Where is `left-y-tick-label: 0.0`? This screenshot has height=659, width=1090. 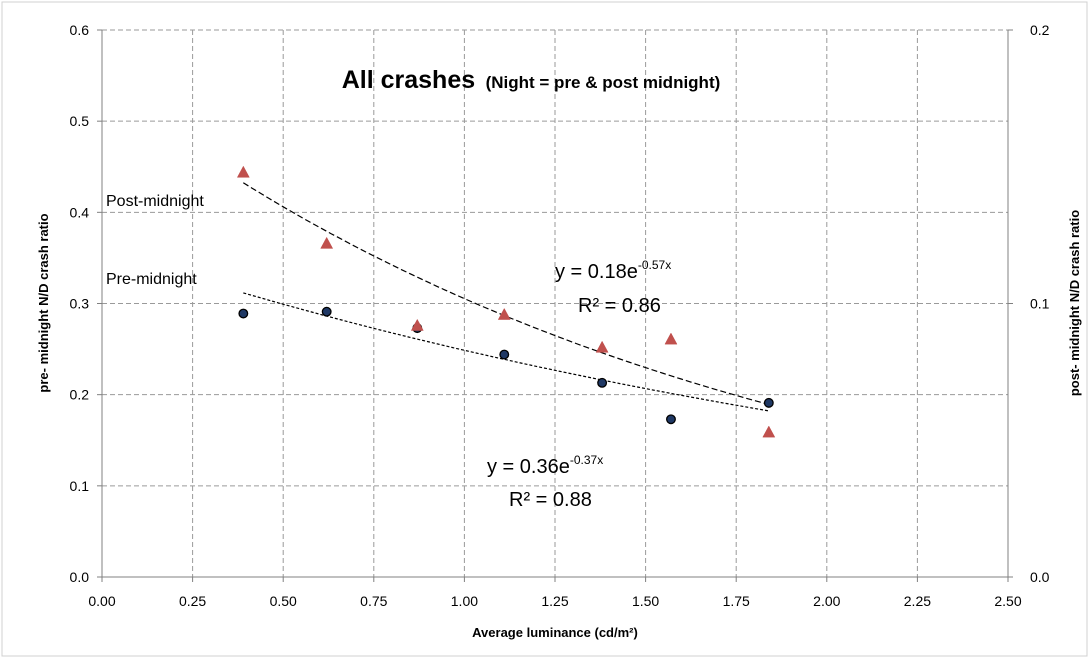
left-y-tick-label: 0.0 is located at coordinates (80, 577).